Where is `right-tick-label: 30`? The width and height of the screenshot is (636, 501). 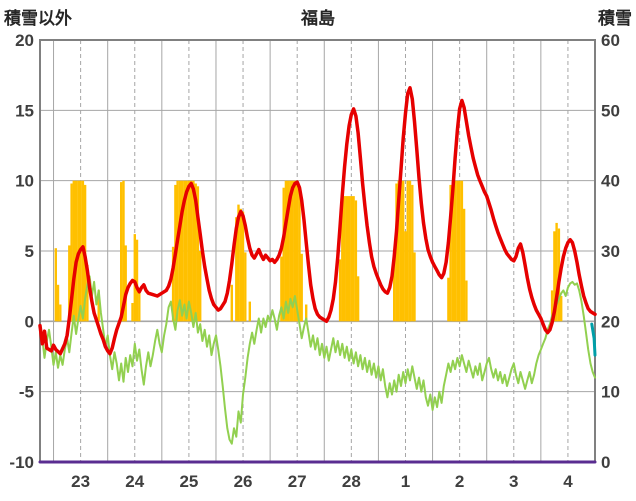
right-tick-label: 30 is located at coordinates (610, 251).